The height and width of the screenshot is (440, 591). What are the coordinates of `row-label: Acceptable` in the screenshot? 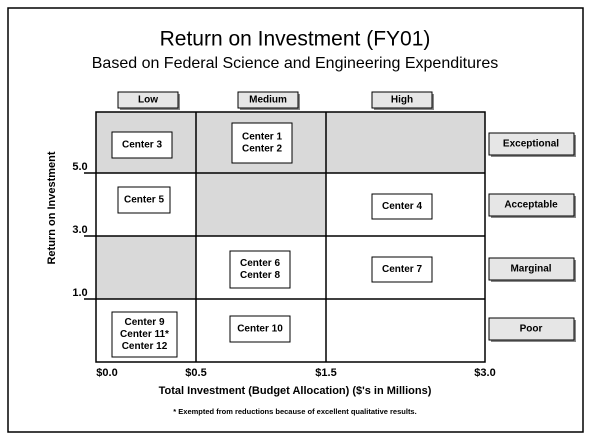 It's located at (531, 205).